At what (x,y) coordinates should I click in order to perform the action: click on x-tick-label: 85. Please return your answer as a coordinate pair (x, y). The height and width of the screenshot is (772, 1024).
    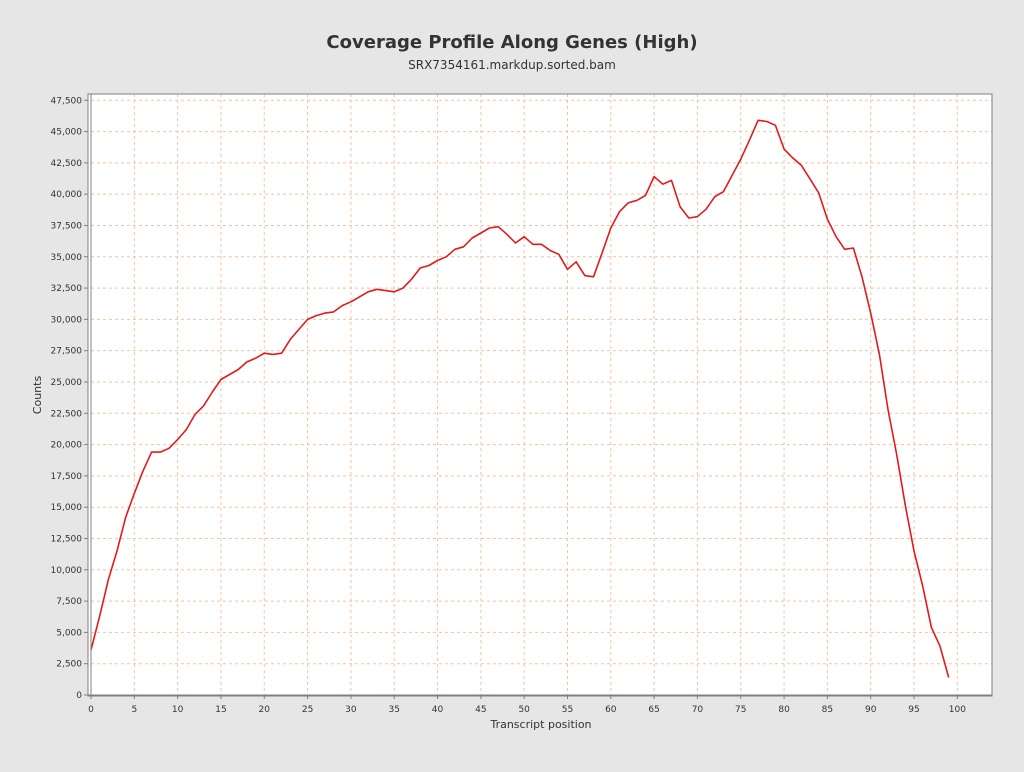
    Looking at the image, I should click on (827, 710).